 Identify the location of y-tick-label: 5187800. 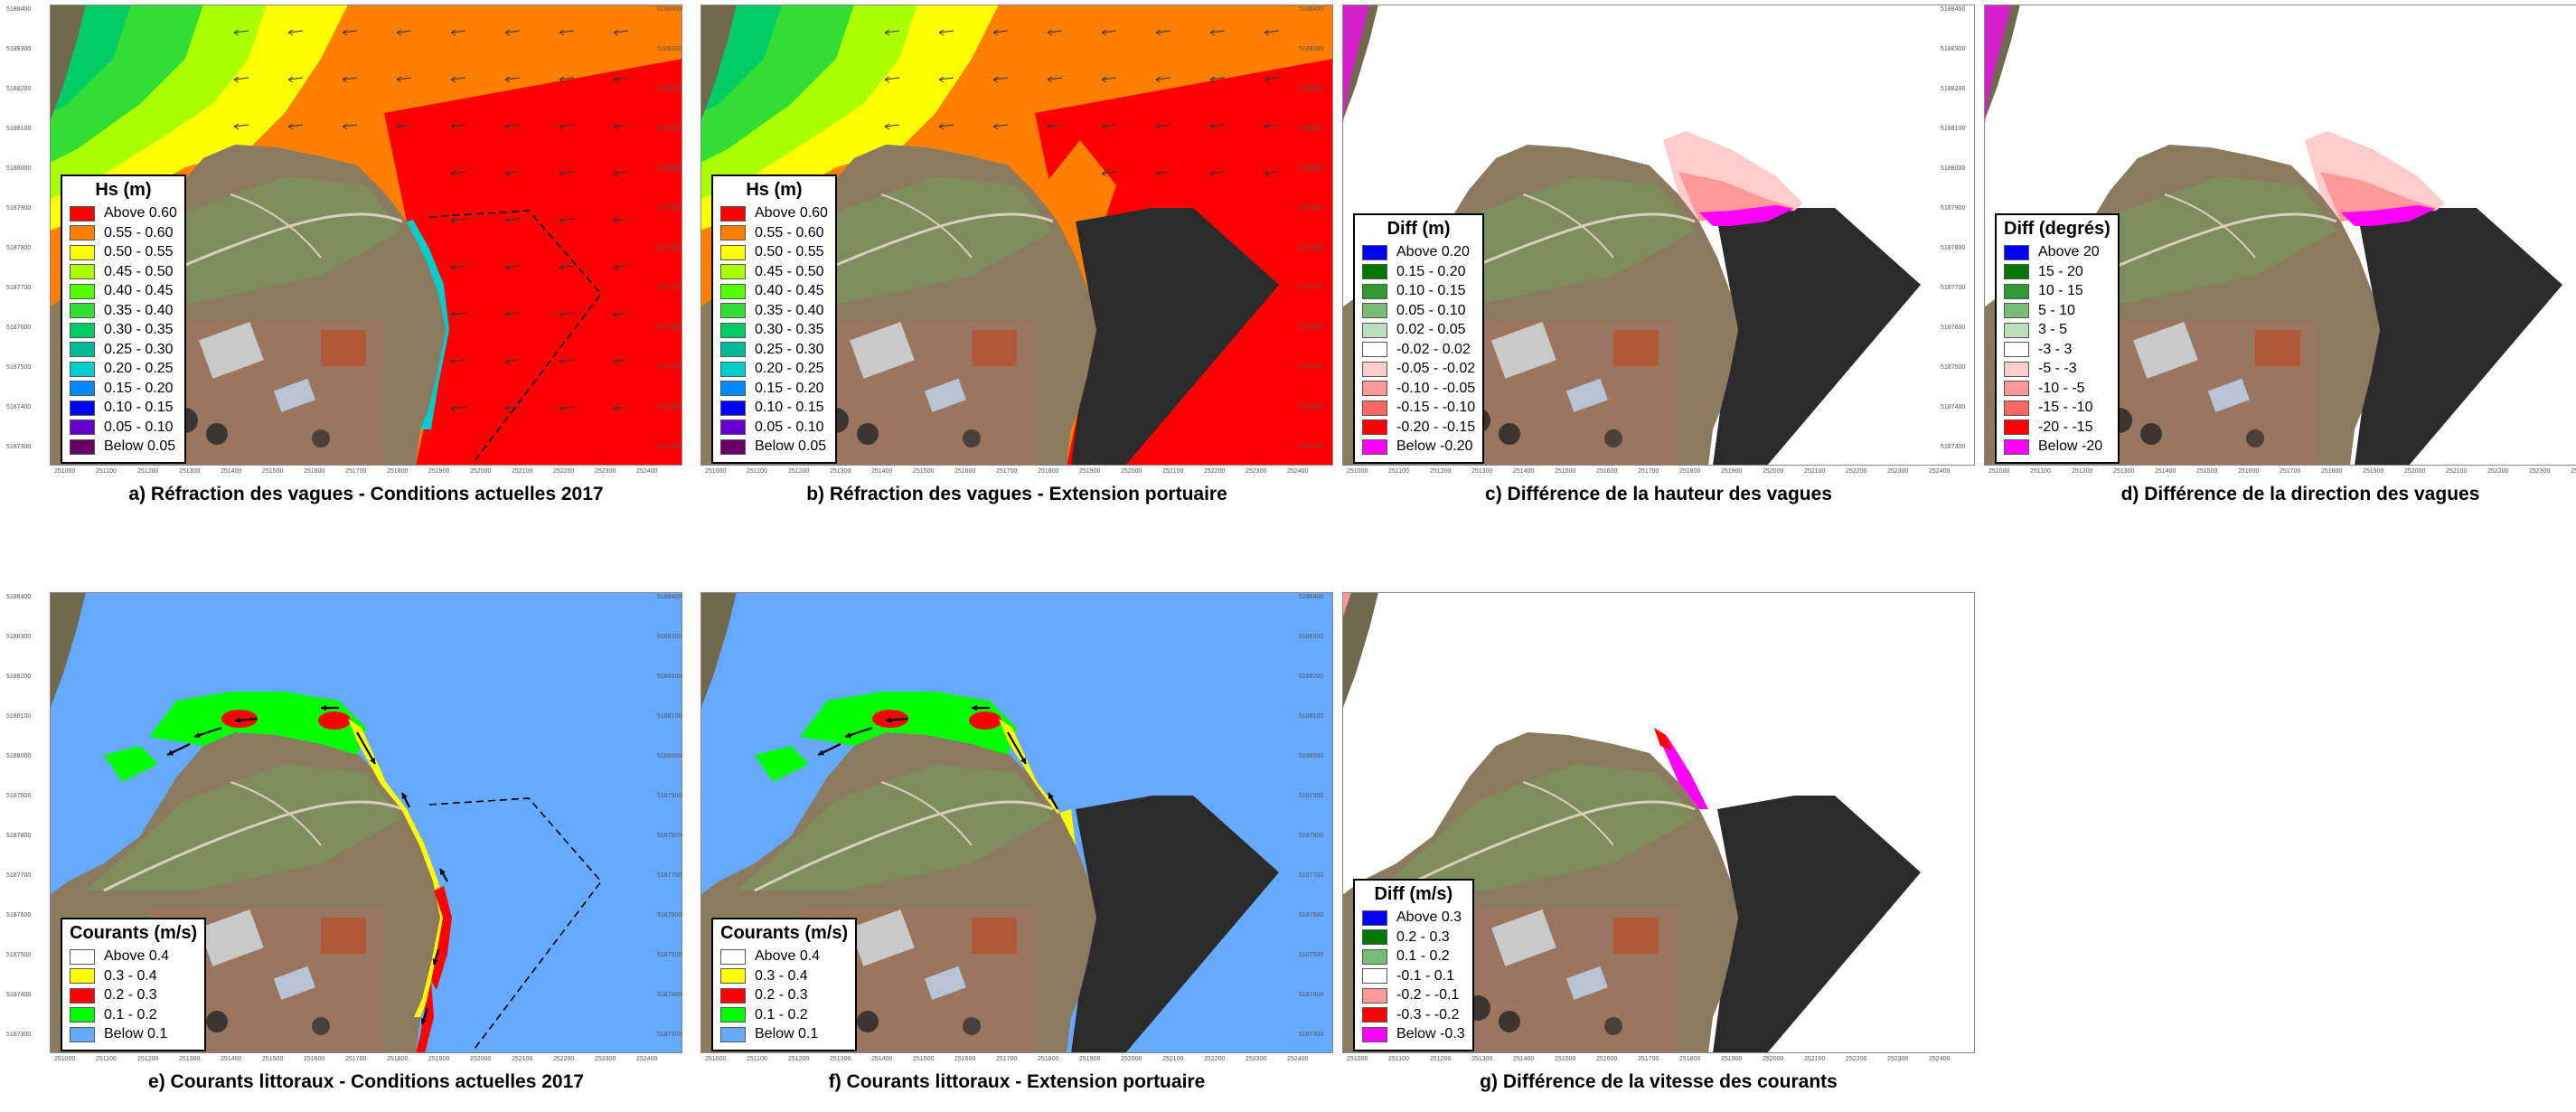
(1311, 248).